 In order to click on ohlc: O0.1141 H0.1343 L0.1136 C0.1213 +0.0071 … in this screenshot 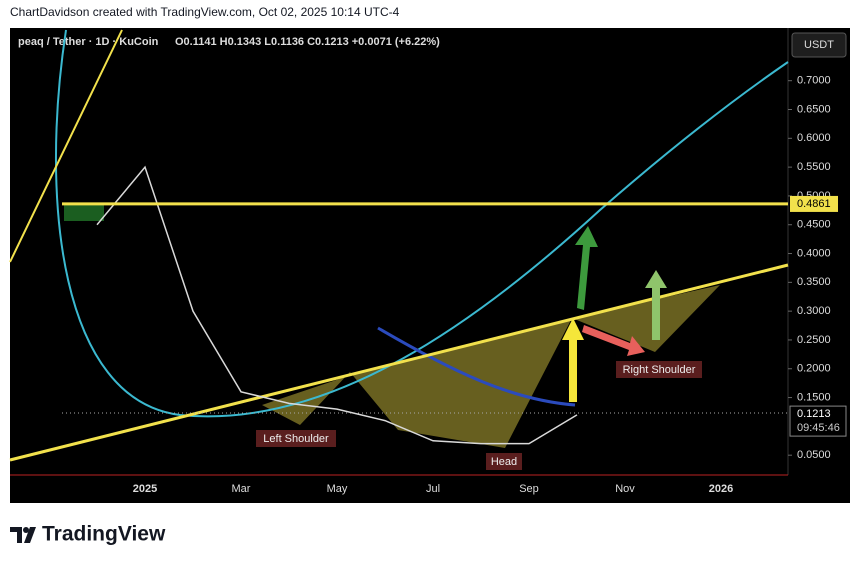, I will do `click(307, 42)`.